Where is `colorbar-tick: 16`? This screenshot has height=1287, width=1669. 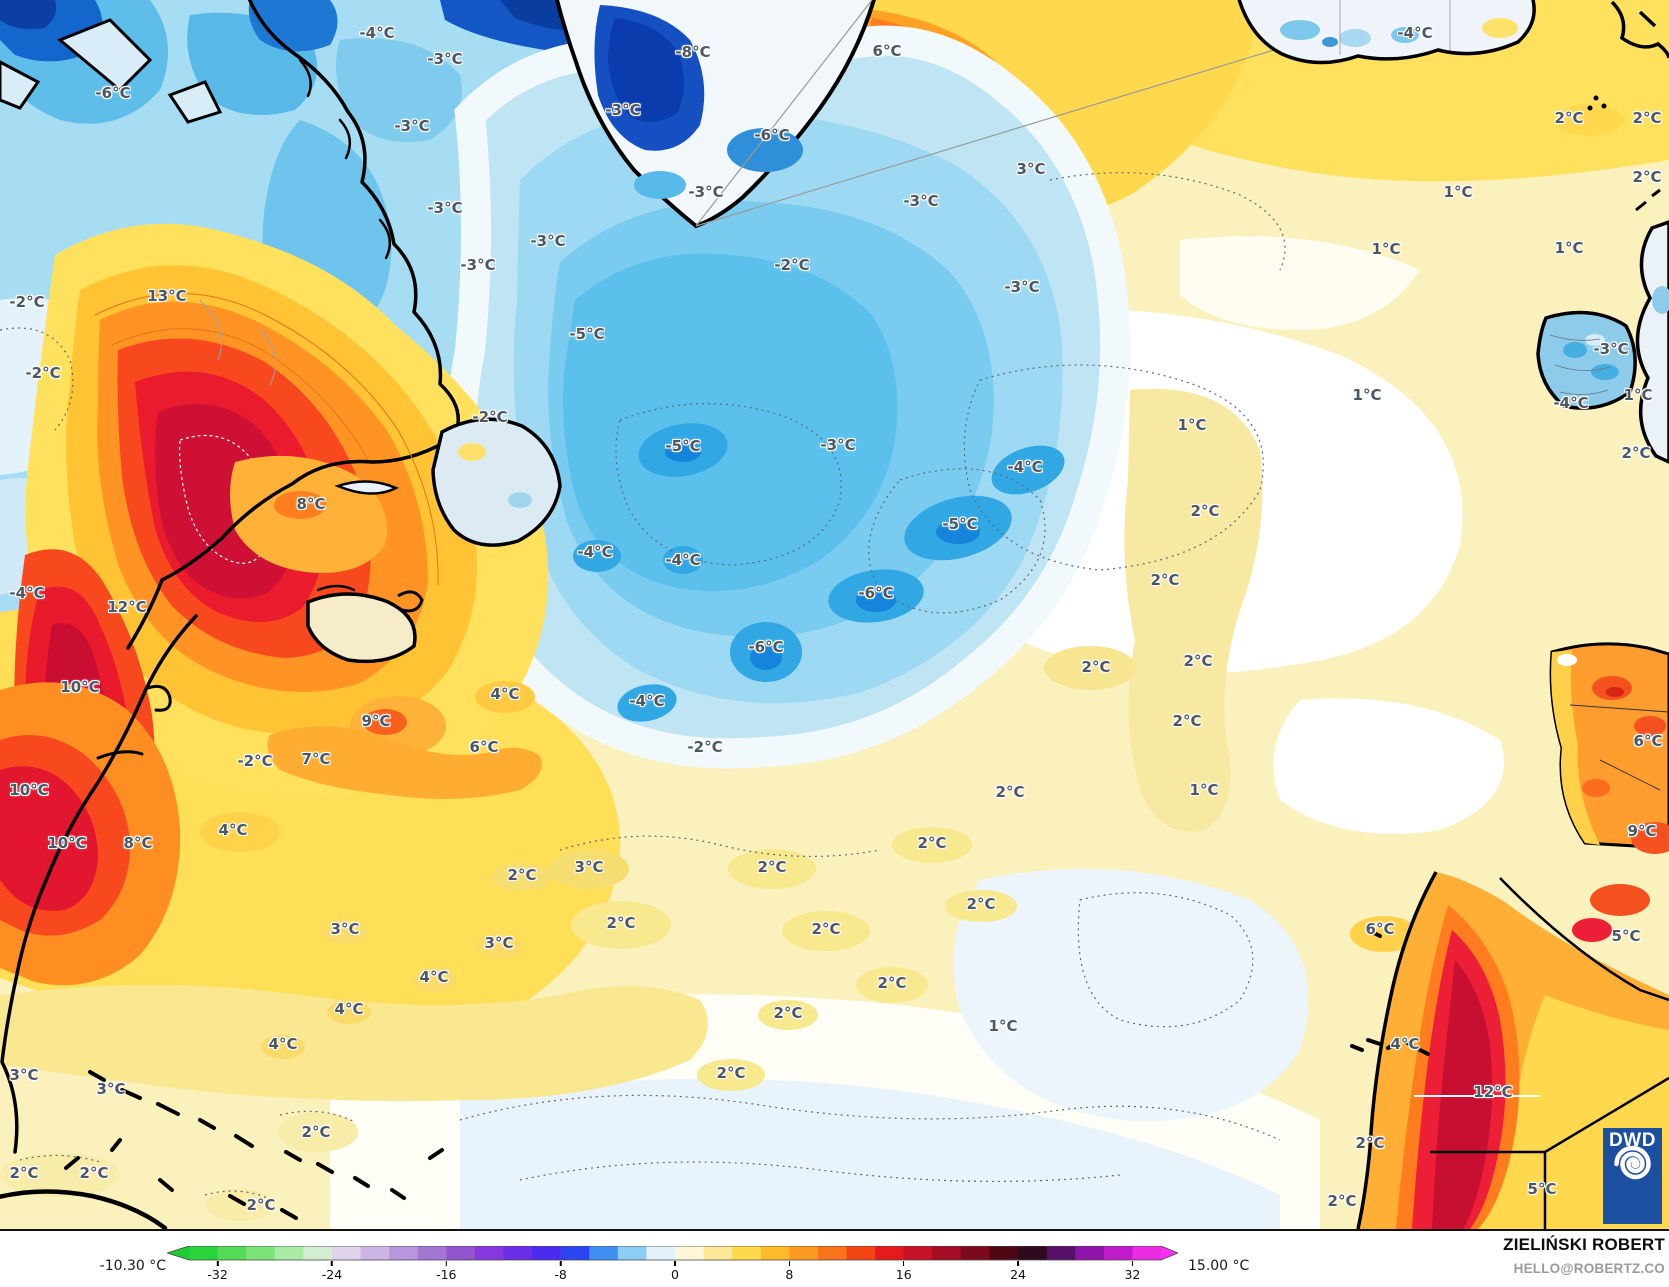 colorbar-tick: 16 is located at coordinates (904, 1271).